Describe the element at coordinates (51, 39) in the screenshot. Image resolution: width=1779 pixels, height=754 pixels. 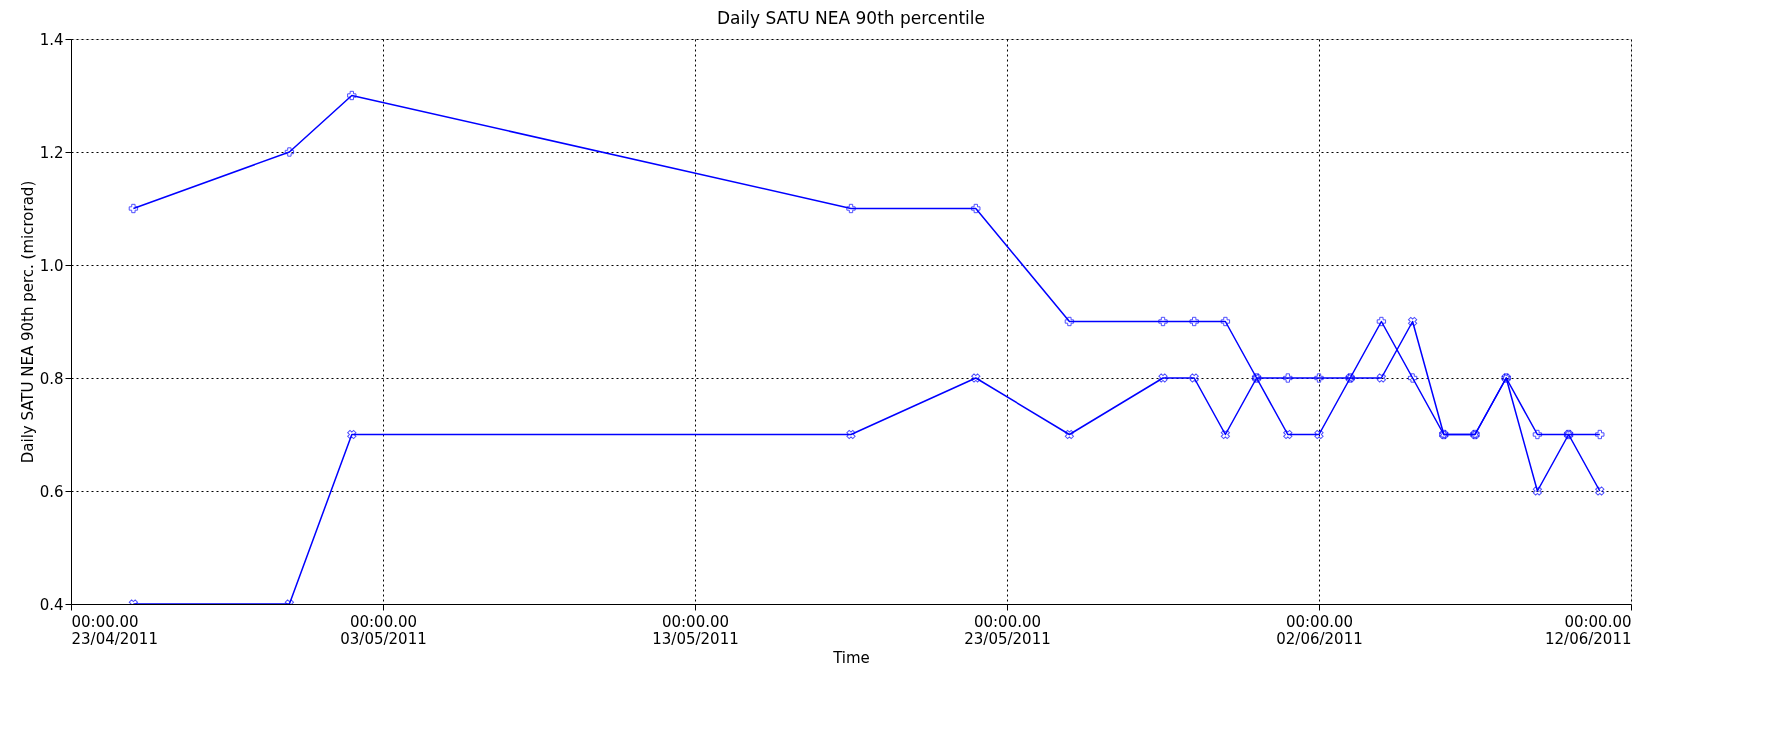
I see `y-tick-label: 1.4` at that location.